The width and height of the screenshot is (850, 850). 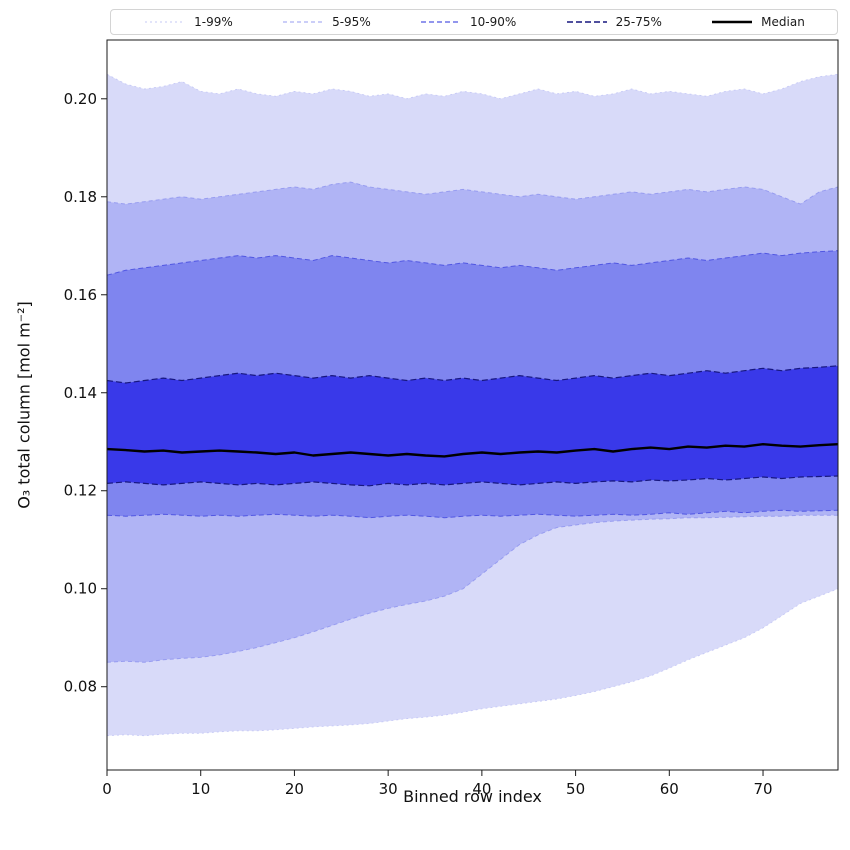 What do you see at coordinates (188, 22) in the screenshot?
I see `legend-item-1-99%: 1-99%` at bounding box center [188, 22].